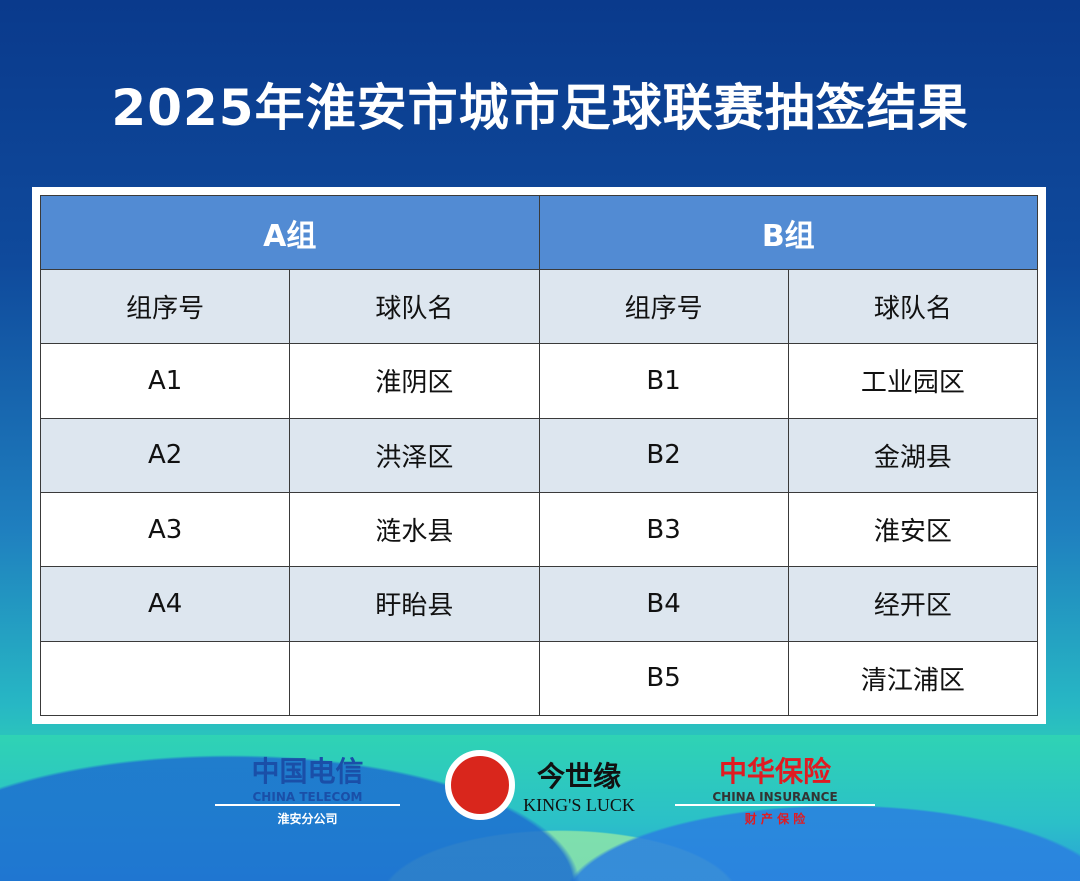  Describe the element at coordinates (775, 798) in the screenshot. I see `china-insurance-en: CHINA INSURANCE` at that location.